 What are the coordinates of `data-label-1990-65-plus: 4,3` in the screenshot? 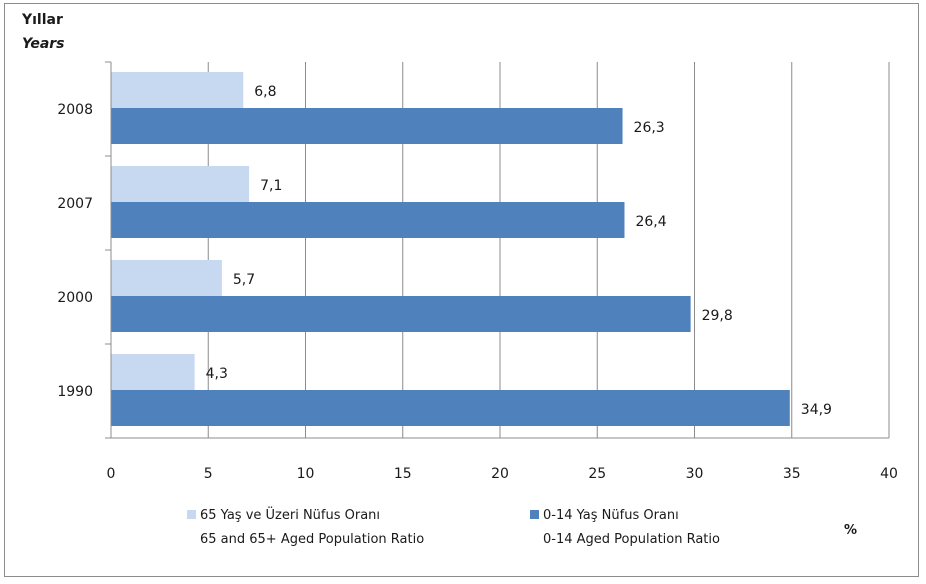 It's located at (217, 374).